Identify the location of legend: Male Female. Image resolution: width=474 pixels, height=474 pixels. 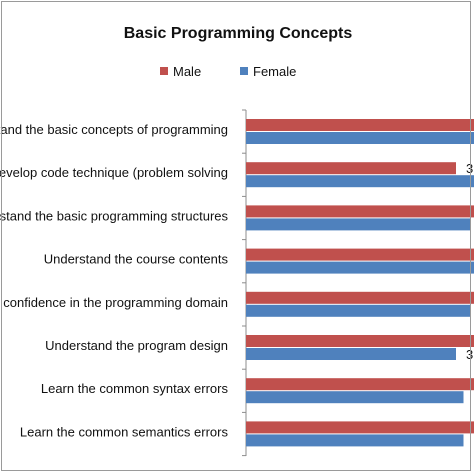
(228, 71).